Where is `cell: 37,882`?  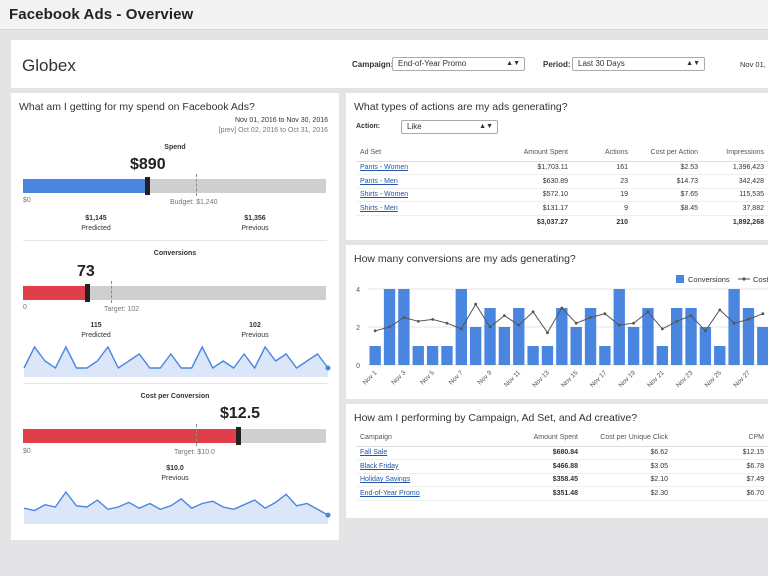
cell: 37,882 is located at coordinates (735, 208).